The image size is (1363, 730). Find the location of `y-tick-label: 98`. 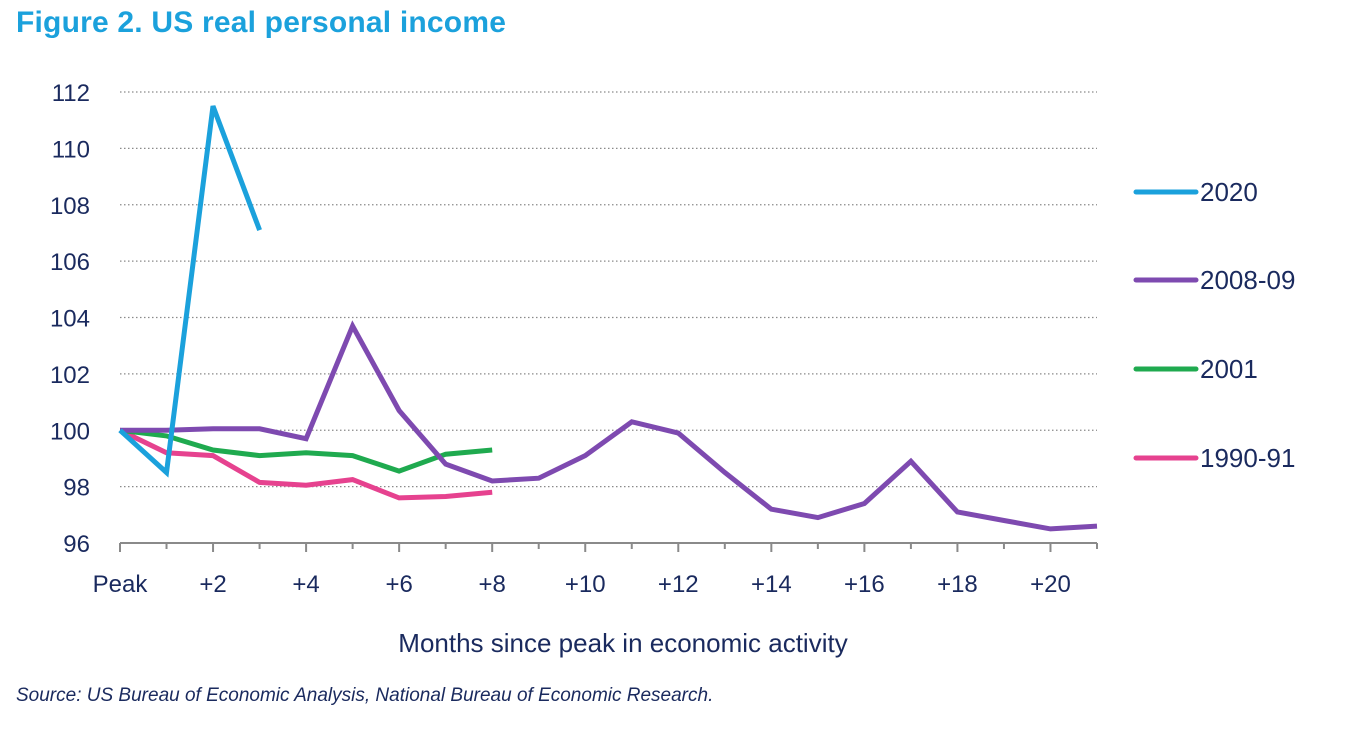

y-tick-label: 98 is located at coordinates (76, 488).